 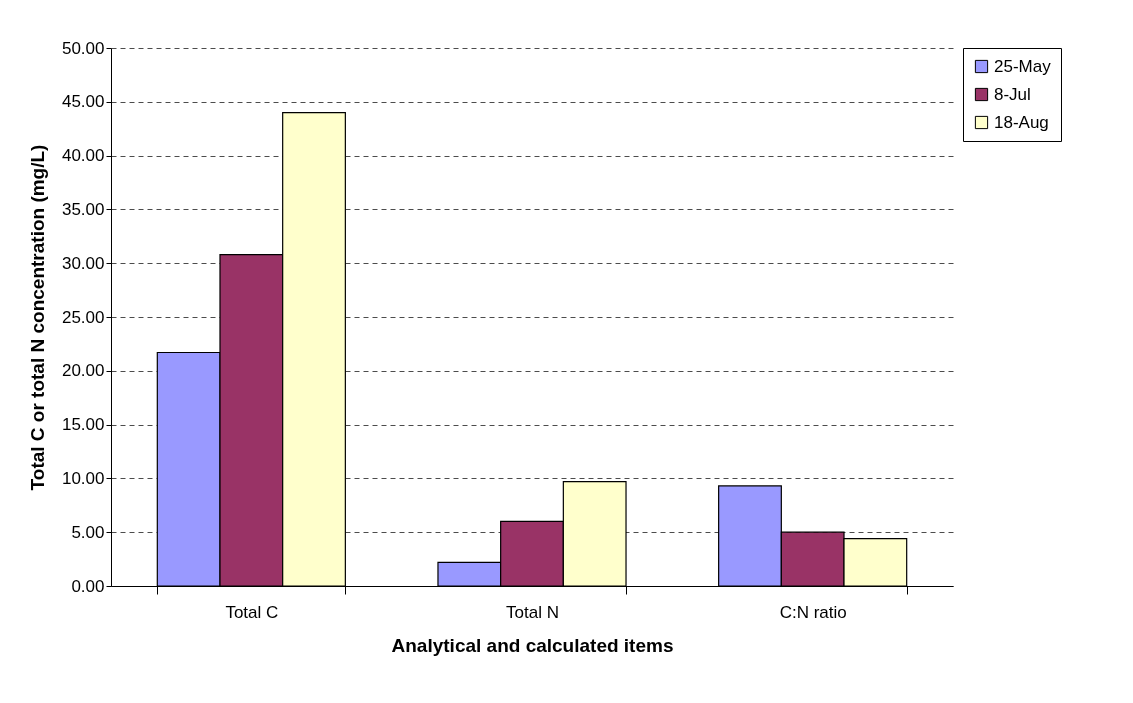 What do you see at coordinates (83, 102) in the screenshot?
I see `y-tick-label: 45.00` at bounding box center [83, 102].